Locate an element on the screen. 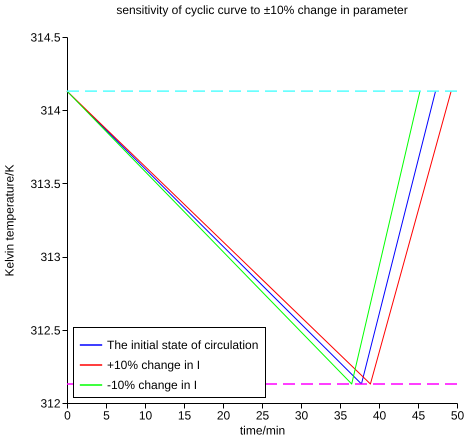  x-tick-label: 50 is located at coordinates (457, 415).